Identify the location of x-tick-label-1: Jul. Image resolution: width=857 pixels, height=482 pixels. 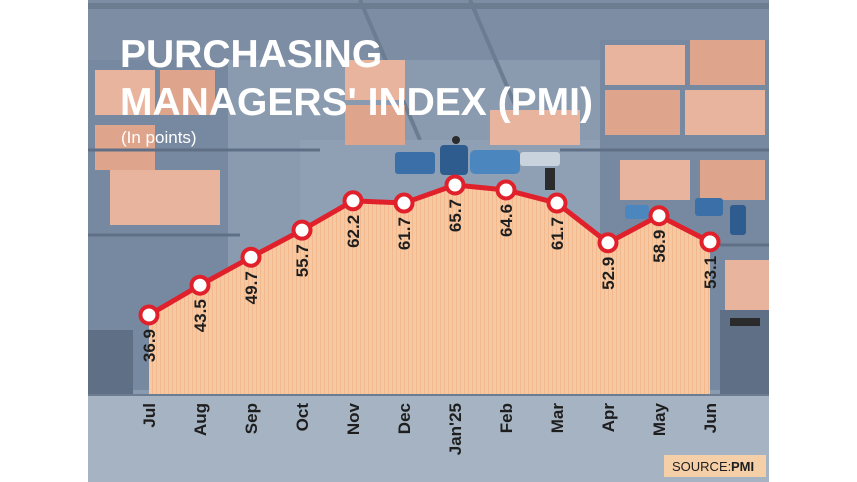
(149, 415).